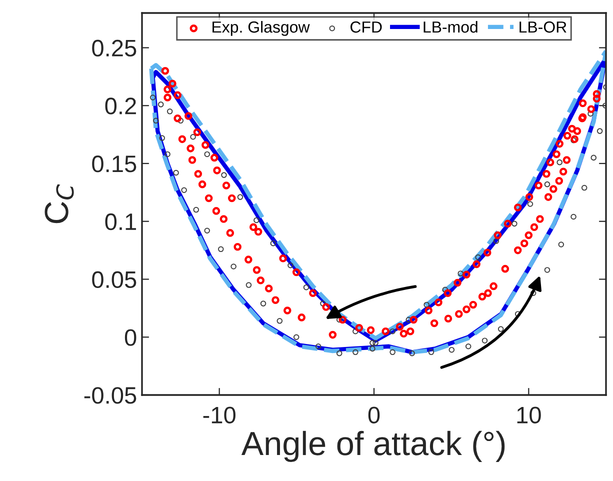 Image resolution: width=613 pixels, height=481 pixels. Describe the element at coordinates (529, 415) in the screenshot. I see `x-tick-label: 10` at that location.